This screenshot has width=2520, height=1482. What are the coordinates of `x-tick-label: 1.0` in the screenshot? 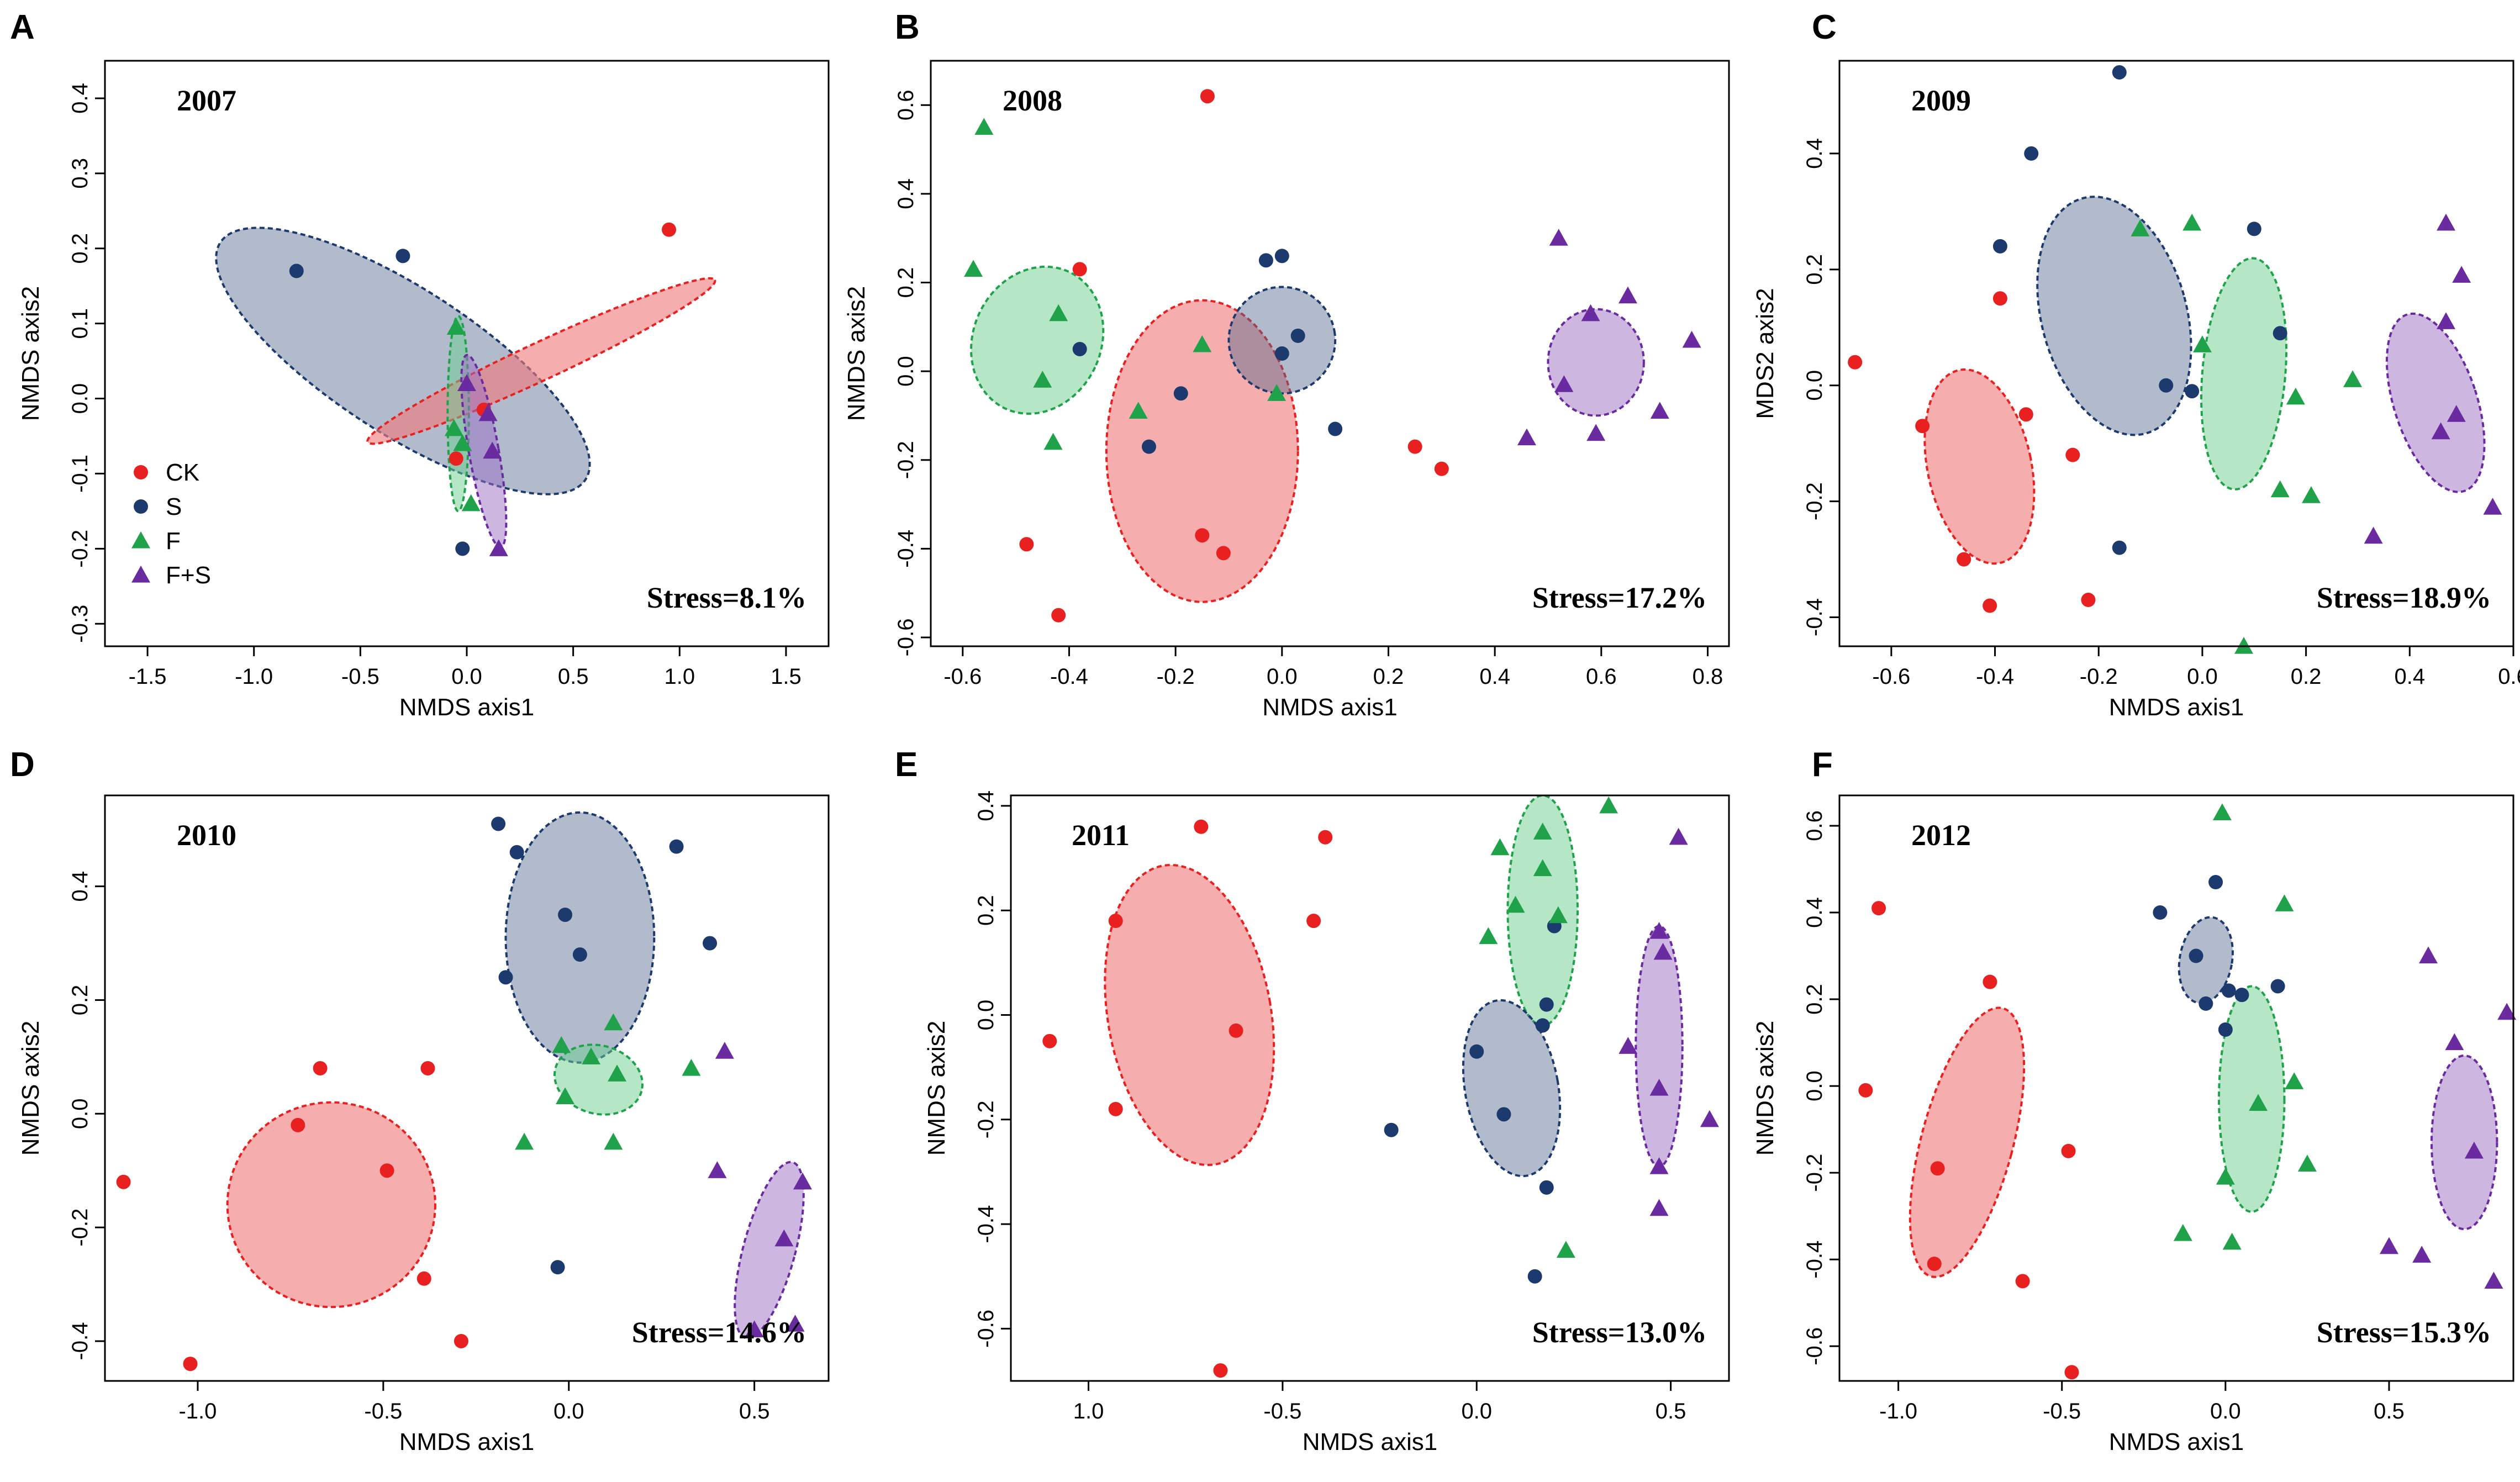 It's located at (679, 676).